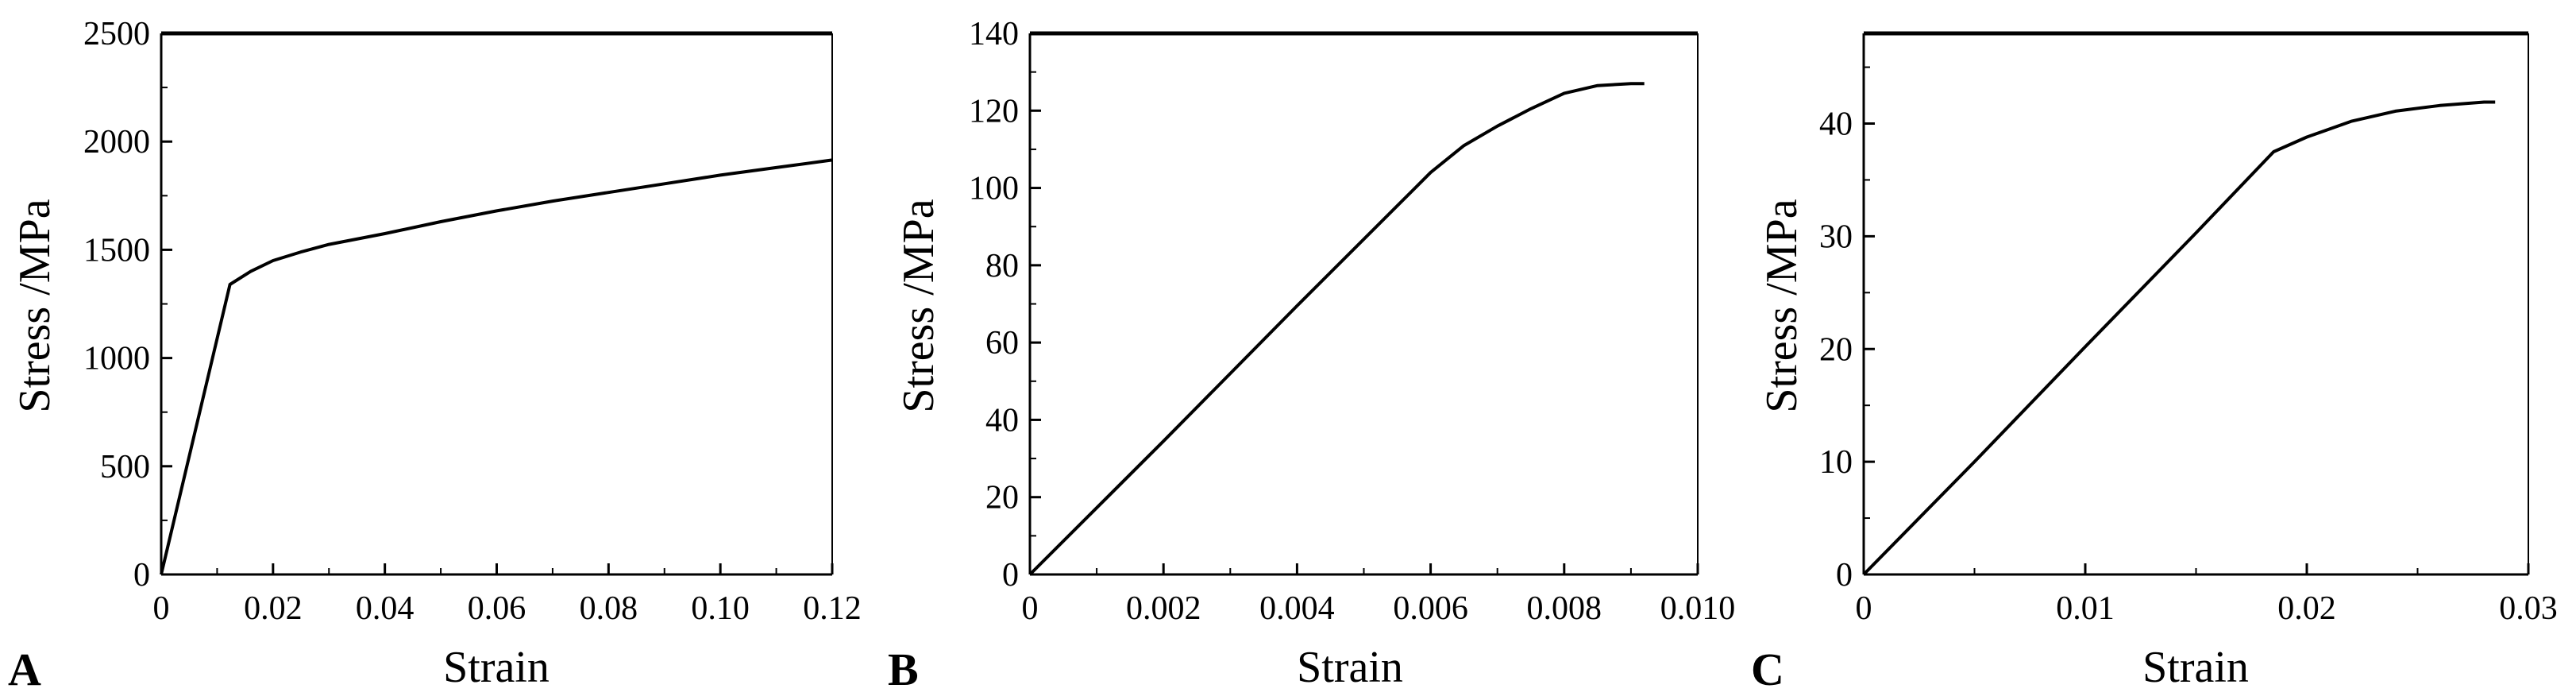  I want to click on panel-a-ylabel: Stress /MPa, so click(35, 305).